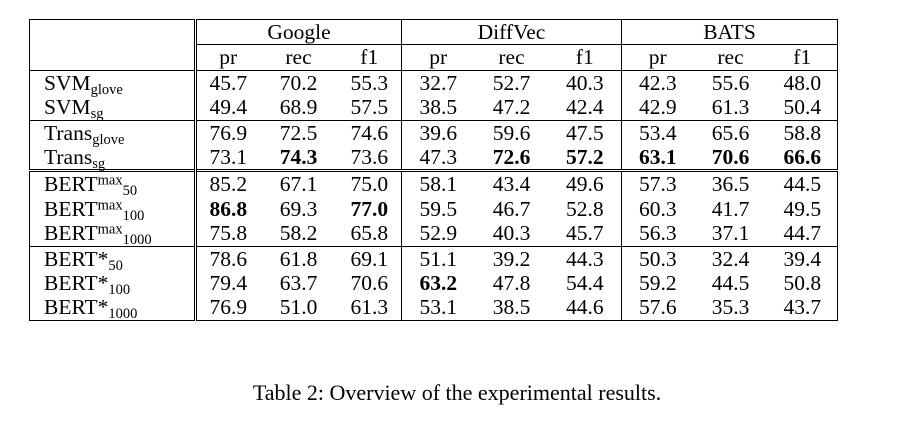 This screenshot has width=914, height=427. I want to click on value-cell: 73.6, so click(369, 158).